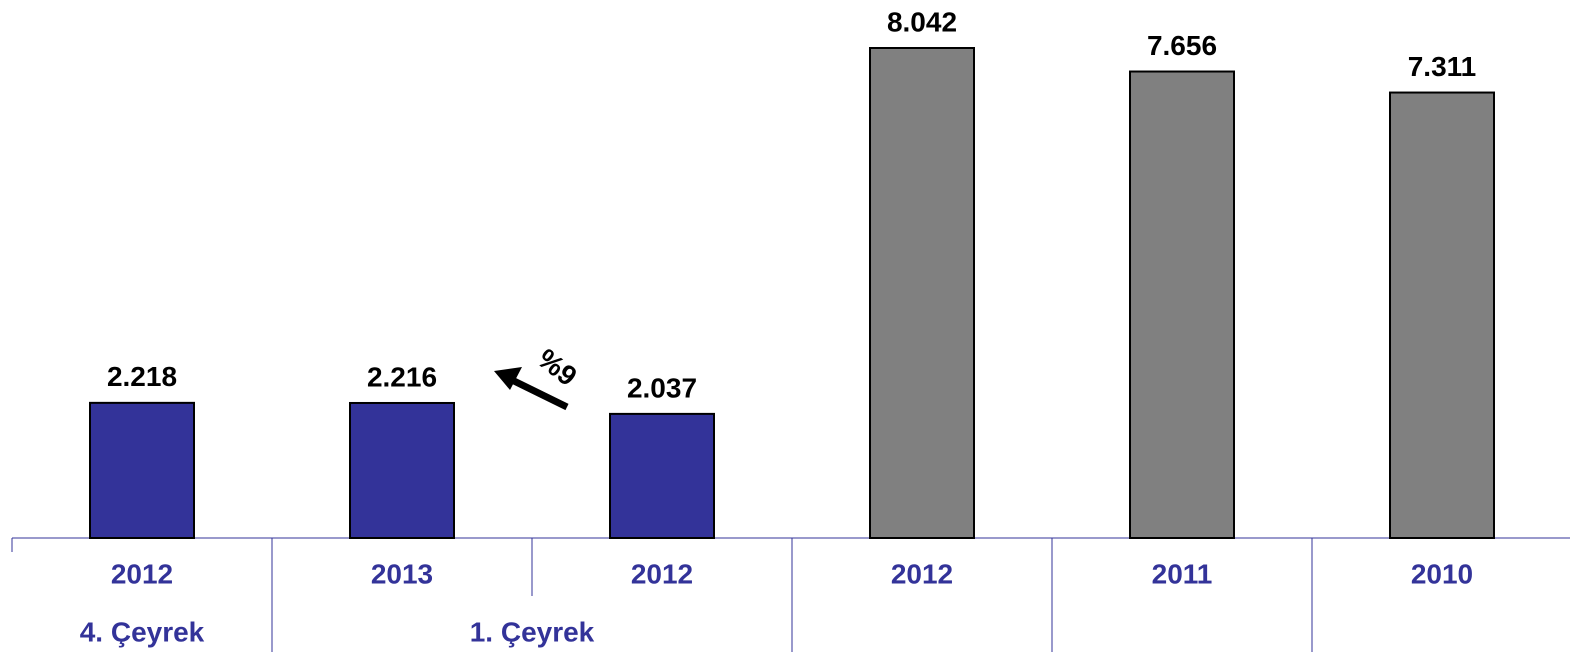  I want to click on value-label: 2.218, so click(142, 376).